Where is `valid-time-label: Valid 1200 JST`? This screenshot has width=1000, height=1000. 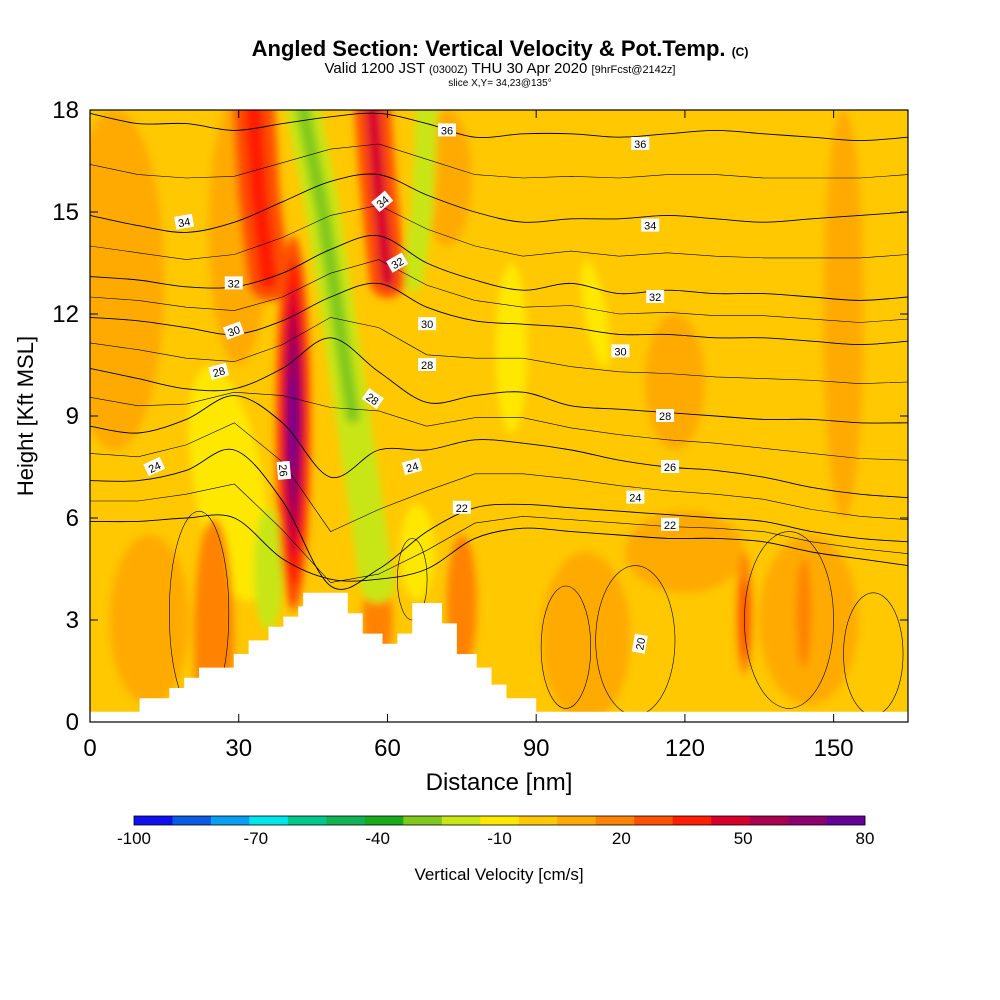 valid-time-label: Valid 1200 JST is located at coordinates (374, 68).